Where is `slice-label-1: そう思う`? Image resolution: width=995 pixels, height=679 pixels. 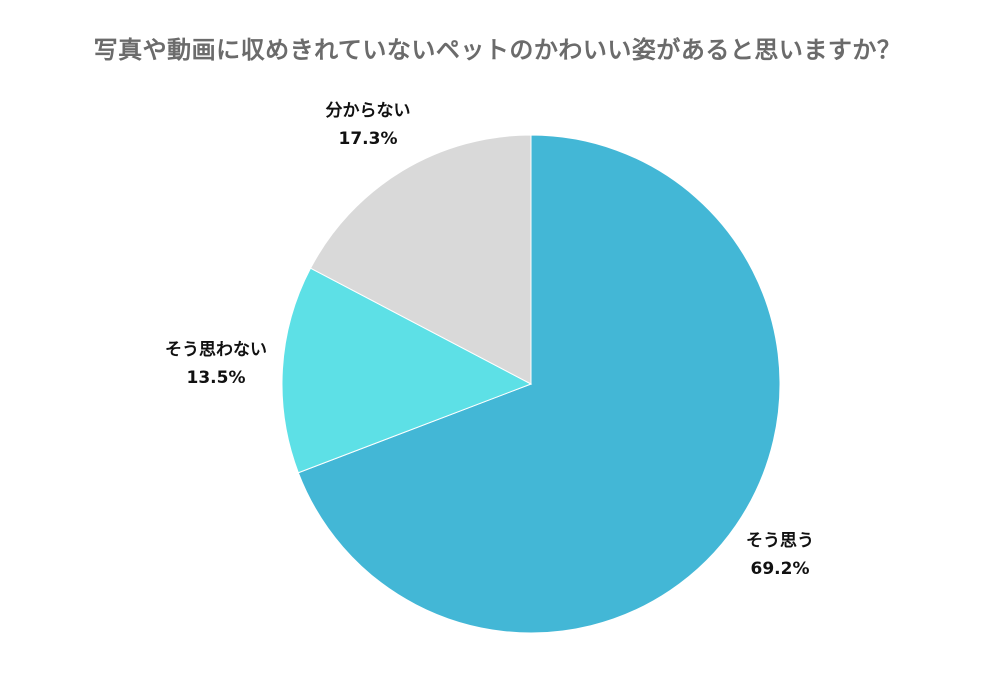
slice-label-1: そう思う is located at coordinates (780, 541).